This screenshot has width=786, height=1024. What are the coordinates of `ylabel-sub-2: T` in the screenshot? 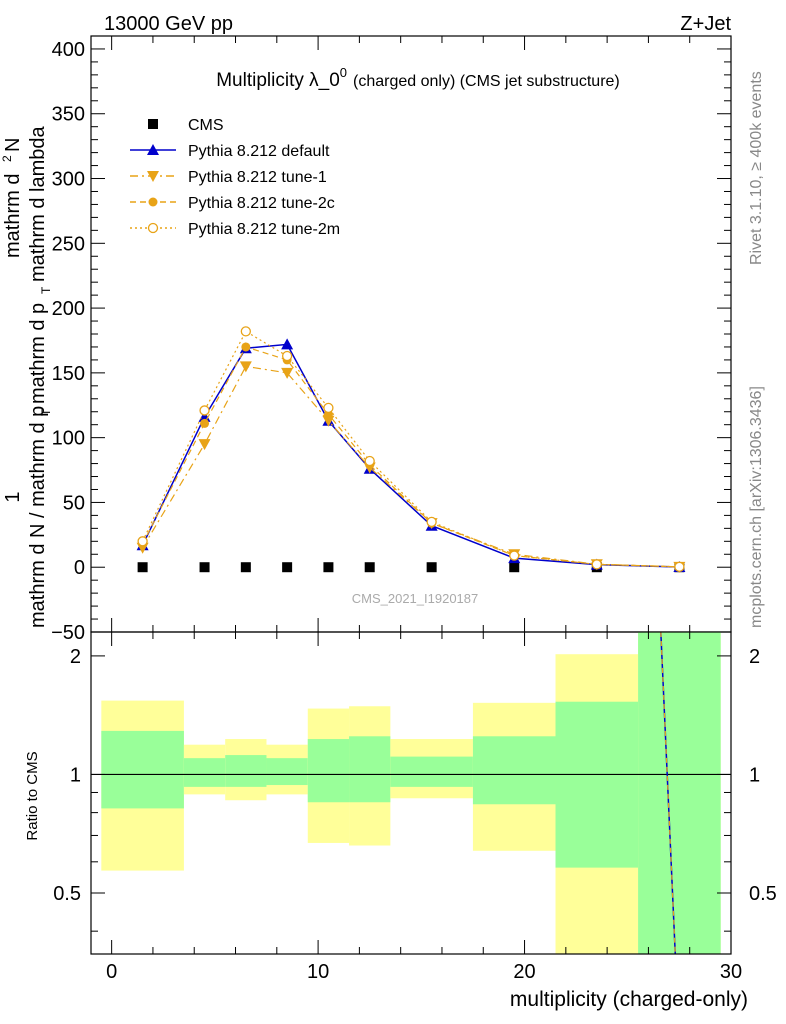 It's located at (46, 290).